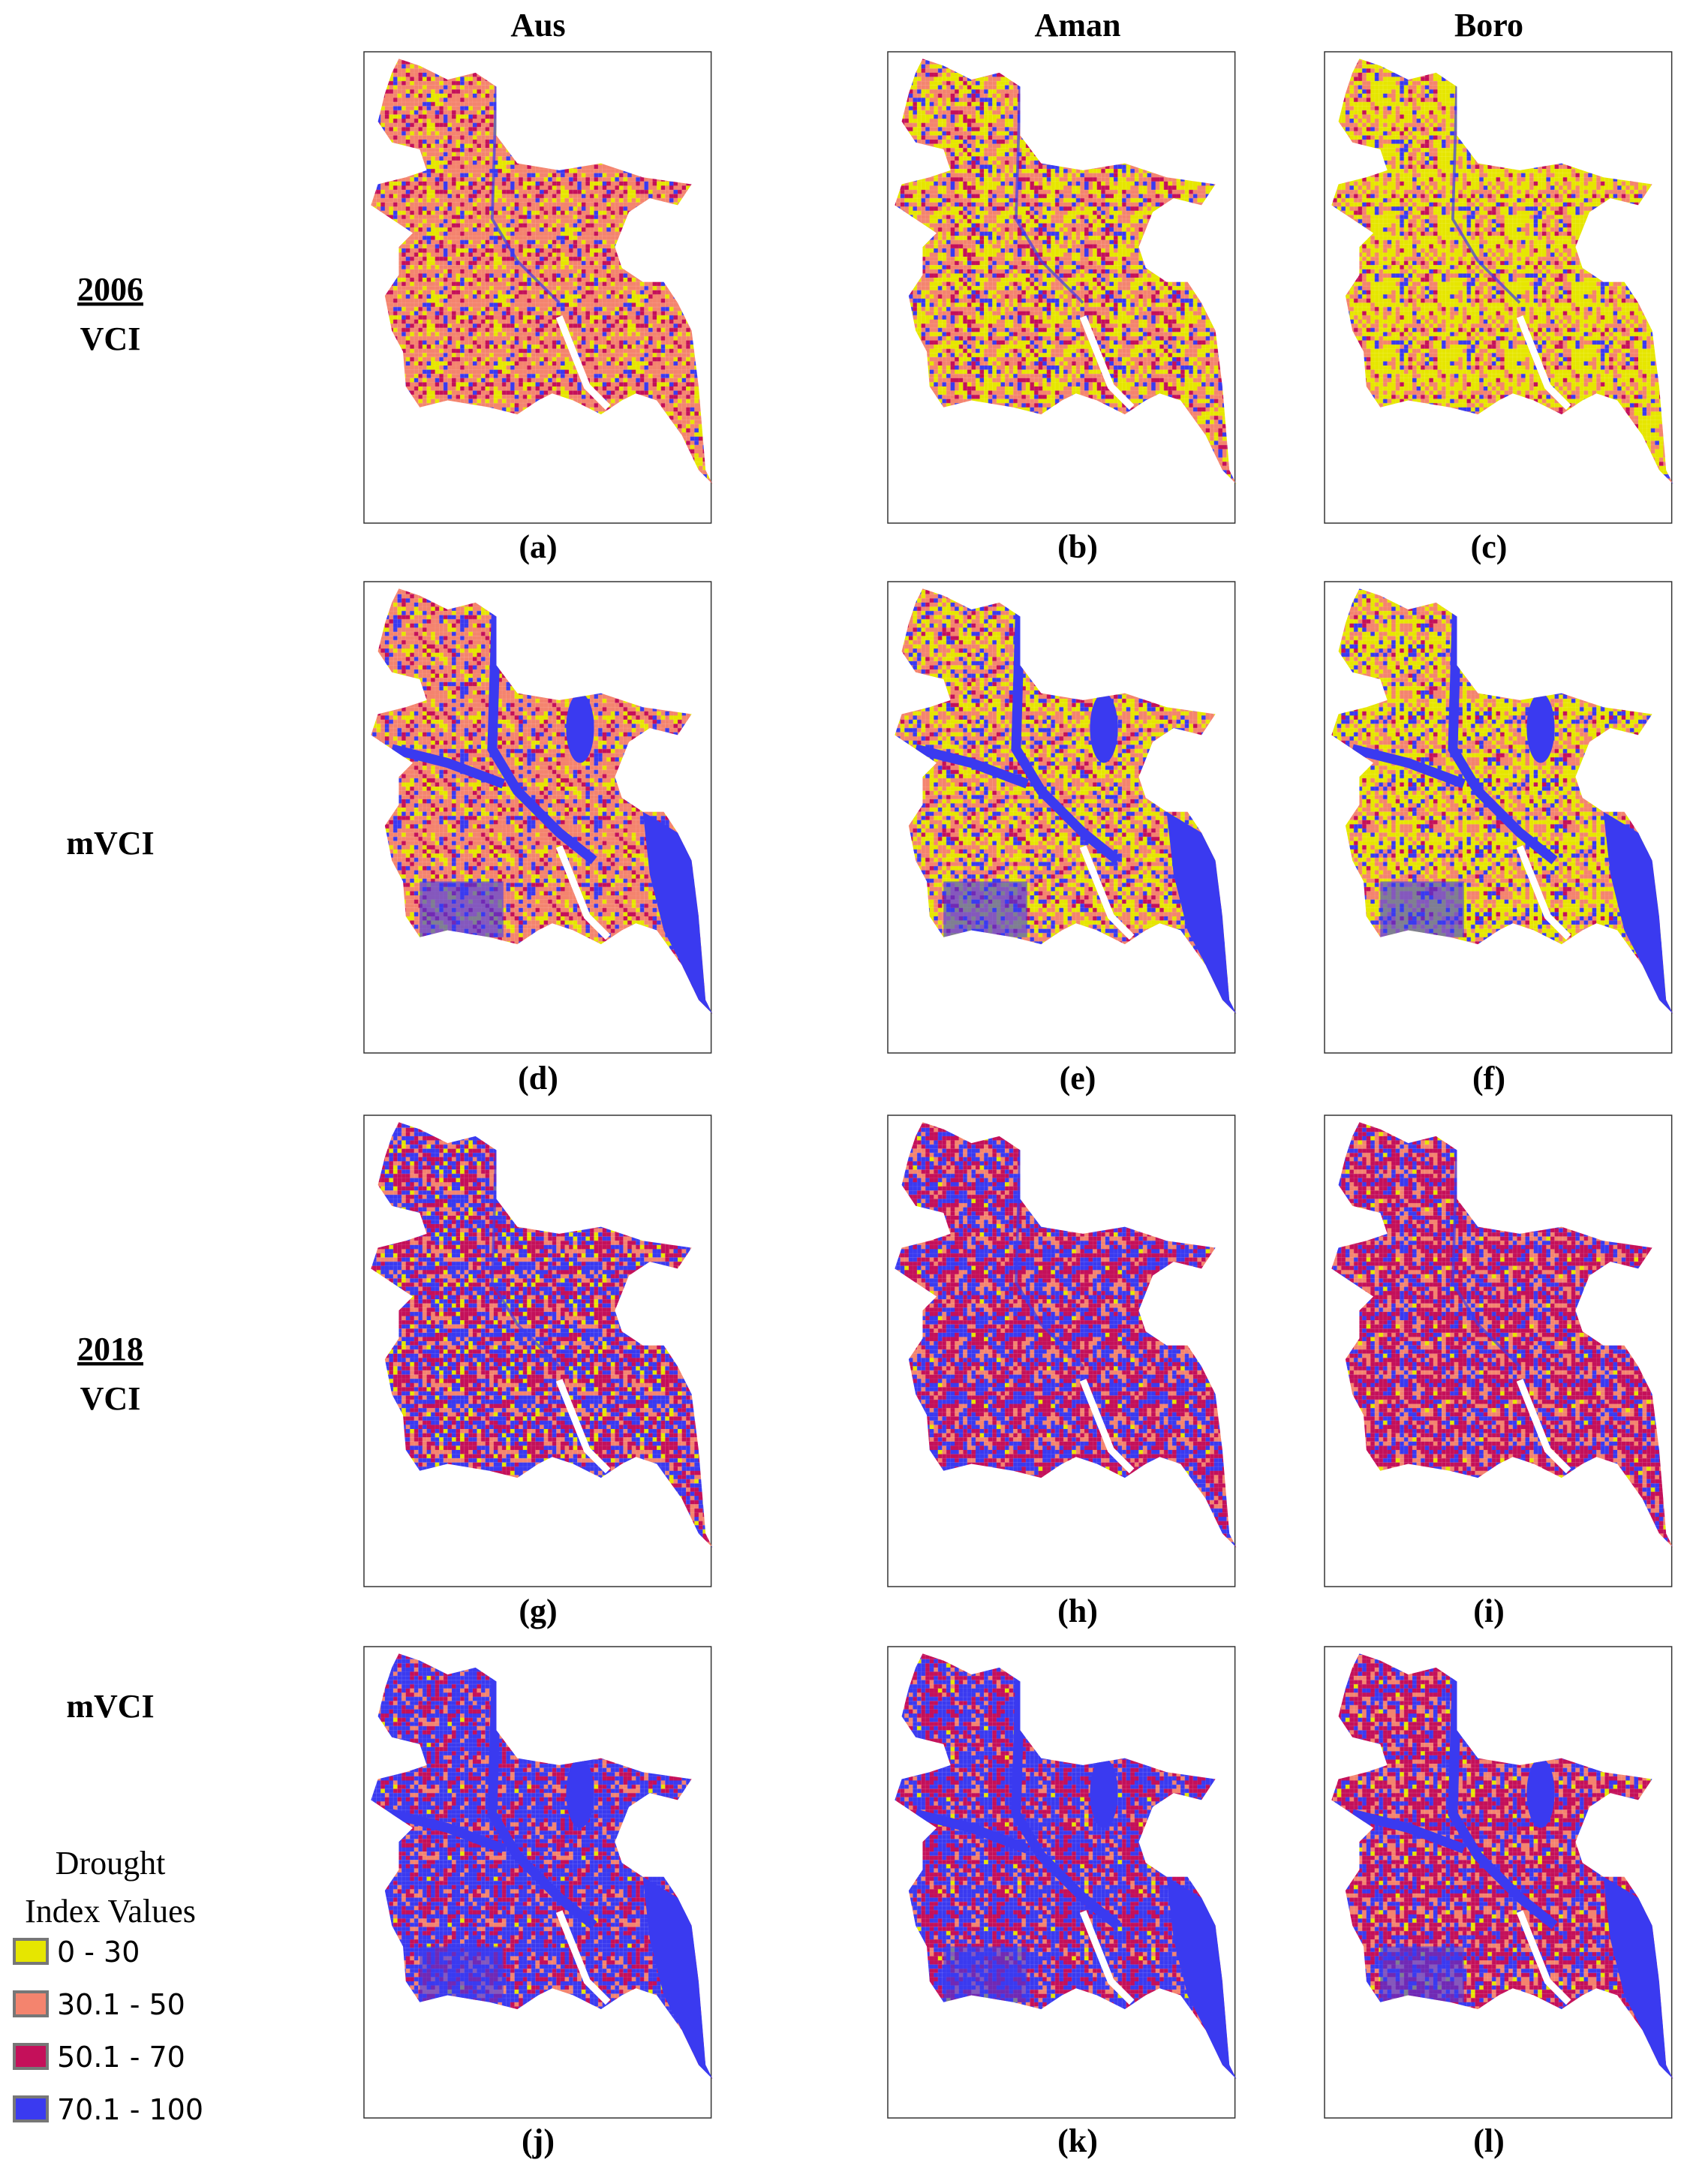  What do you see at coordinates (121, 2057) in the screenshot?
I see `legend-label: 50.1 - 70` at bounding box center [121, 2057].